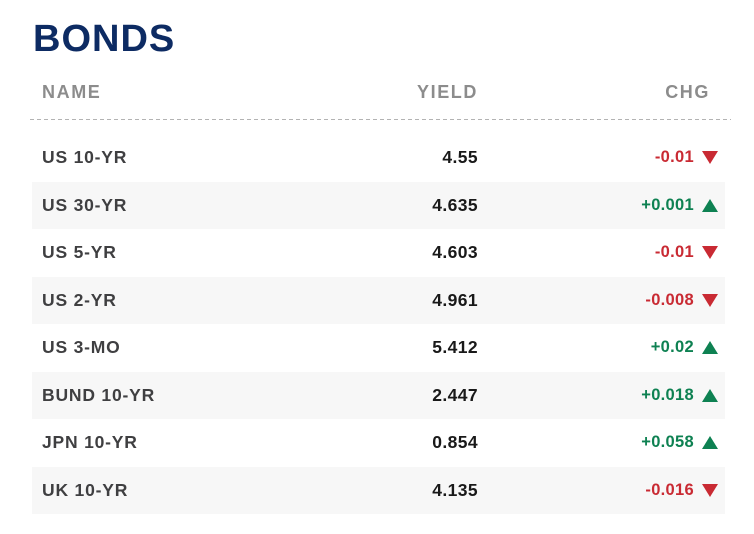  I want to click on column-header-yield: YIELD, so click(447, 91).